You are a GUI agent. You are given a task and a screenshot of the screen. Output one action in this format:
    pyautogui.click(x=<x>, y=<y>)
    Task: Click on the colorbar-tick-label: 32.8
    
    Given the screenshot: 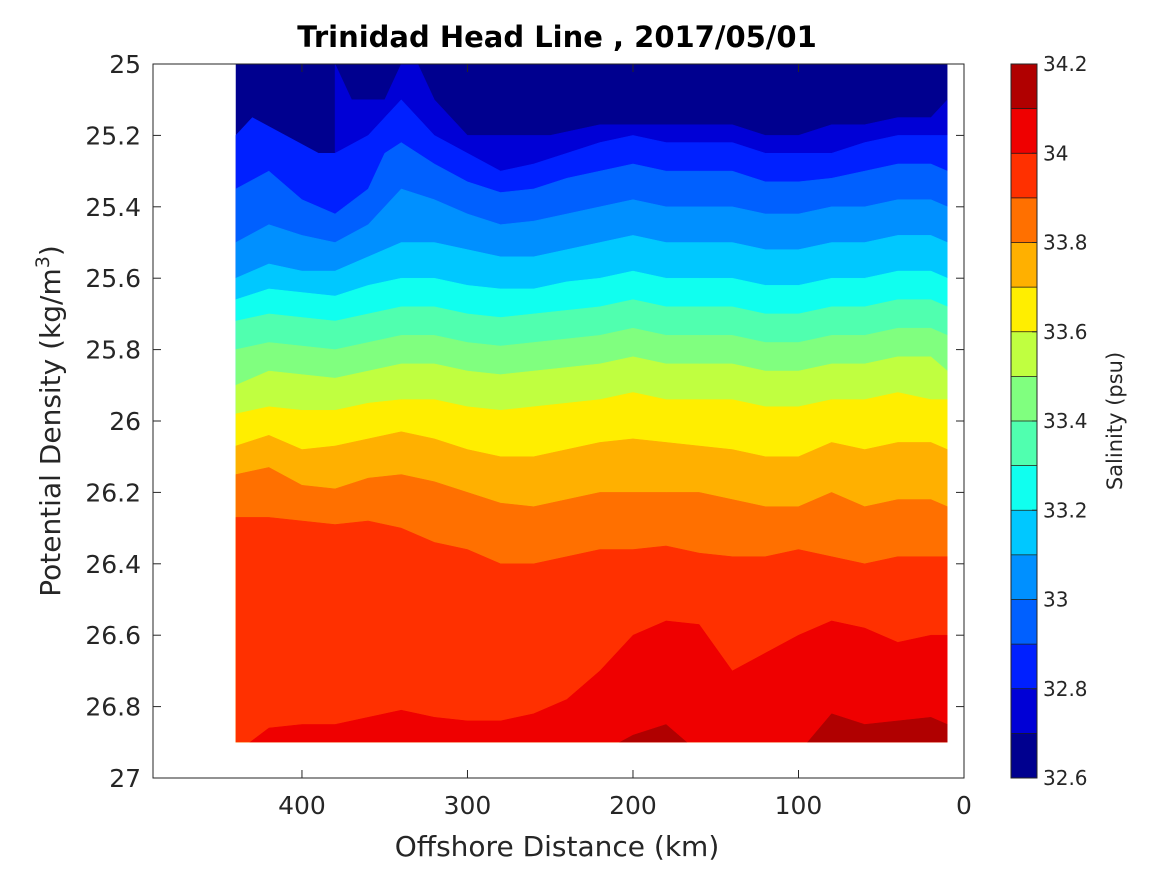 What is the action you would take?
    pyautogui.click(x=1065, y=689)
    